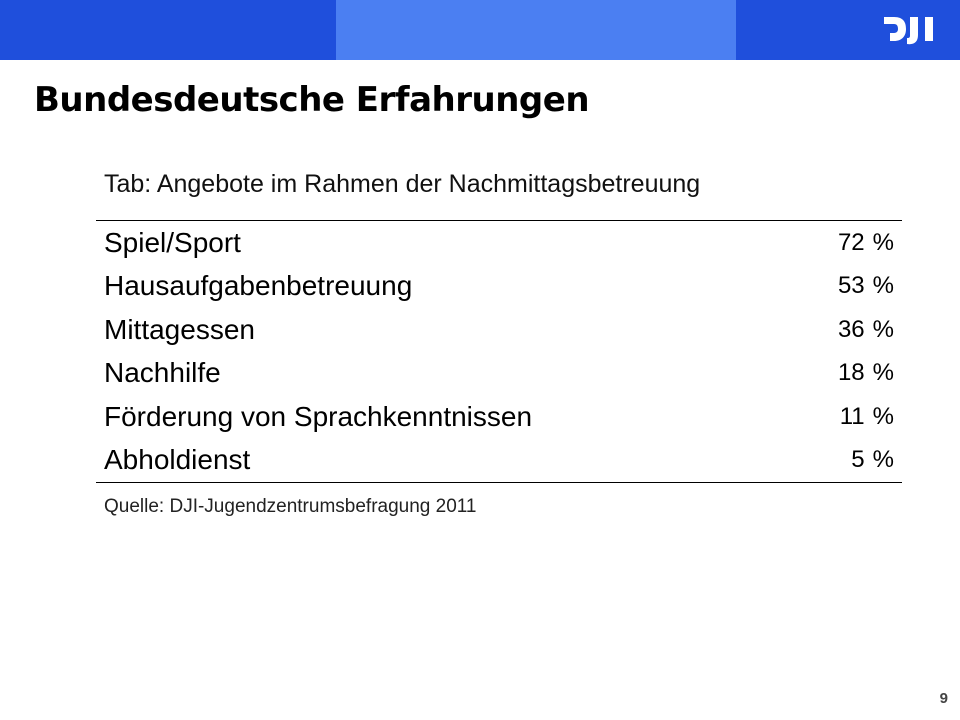  What do you see at coordinates (312, 100) in the screenshot?
I see `page-title: Bundesdeutsche Erfahrungen` at bounding box center [312, 100].